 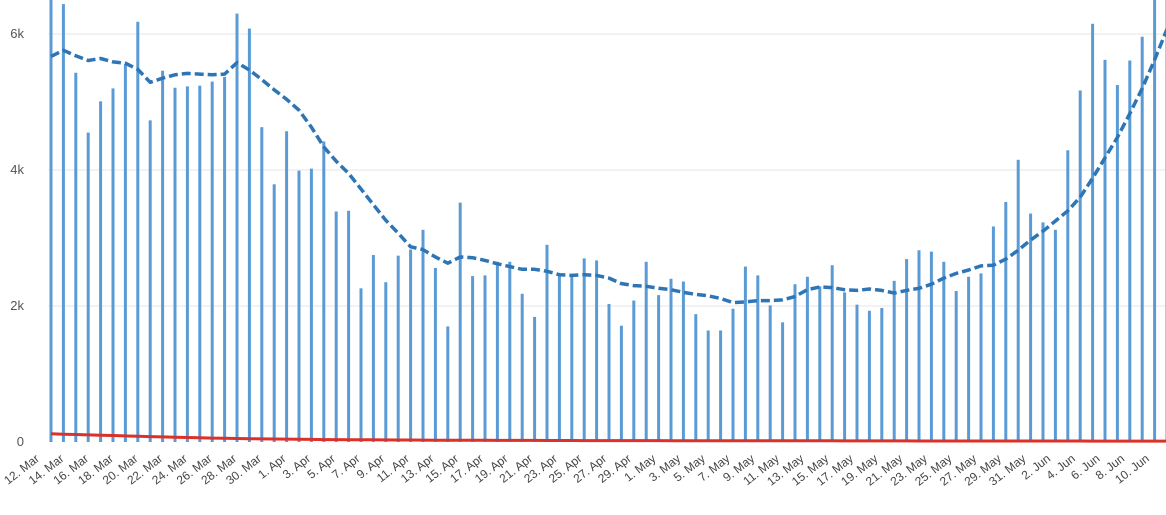 I want to click on x-tick-label: 3. Apr, so click(x=296, y=466).